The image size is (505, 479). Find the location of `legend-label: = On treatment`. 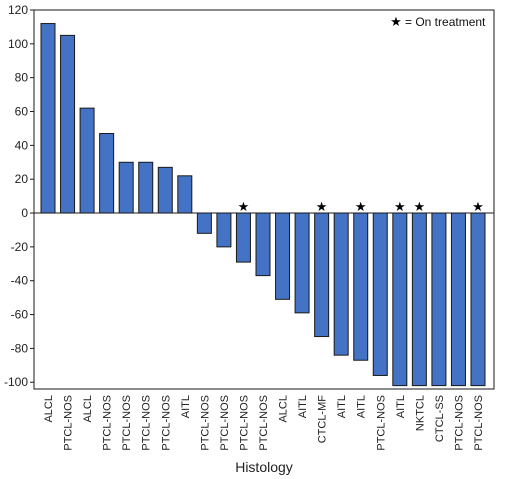

legend-label: = On treatment is located at coordinates (445, 22).